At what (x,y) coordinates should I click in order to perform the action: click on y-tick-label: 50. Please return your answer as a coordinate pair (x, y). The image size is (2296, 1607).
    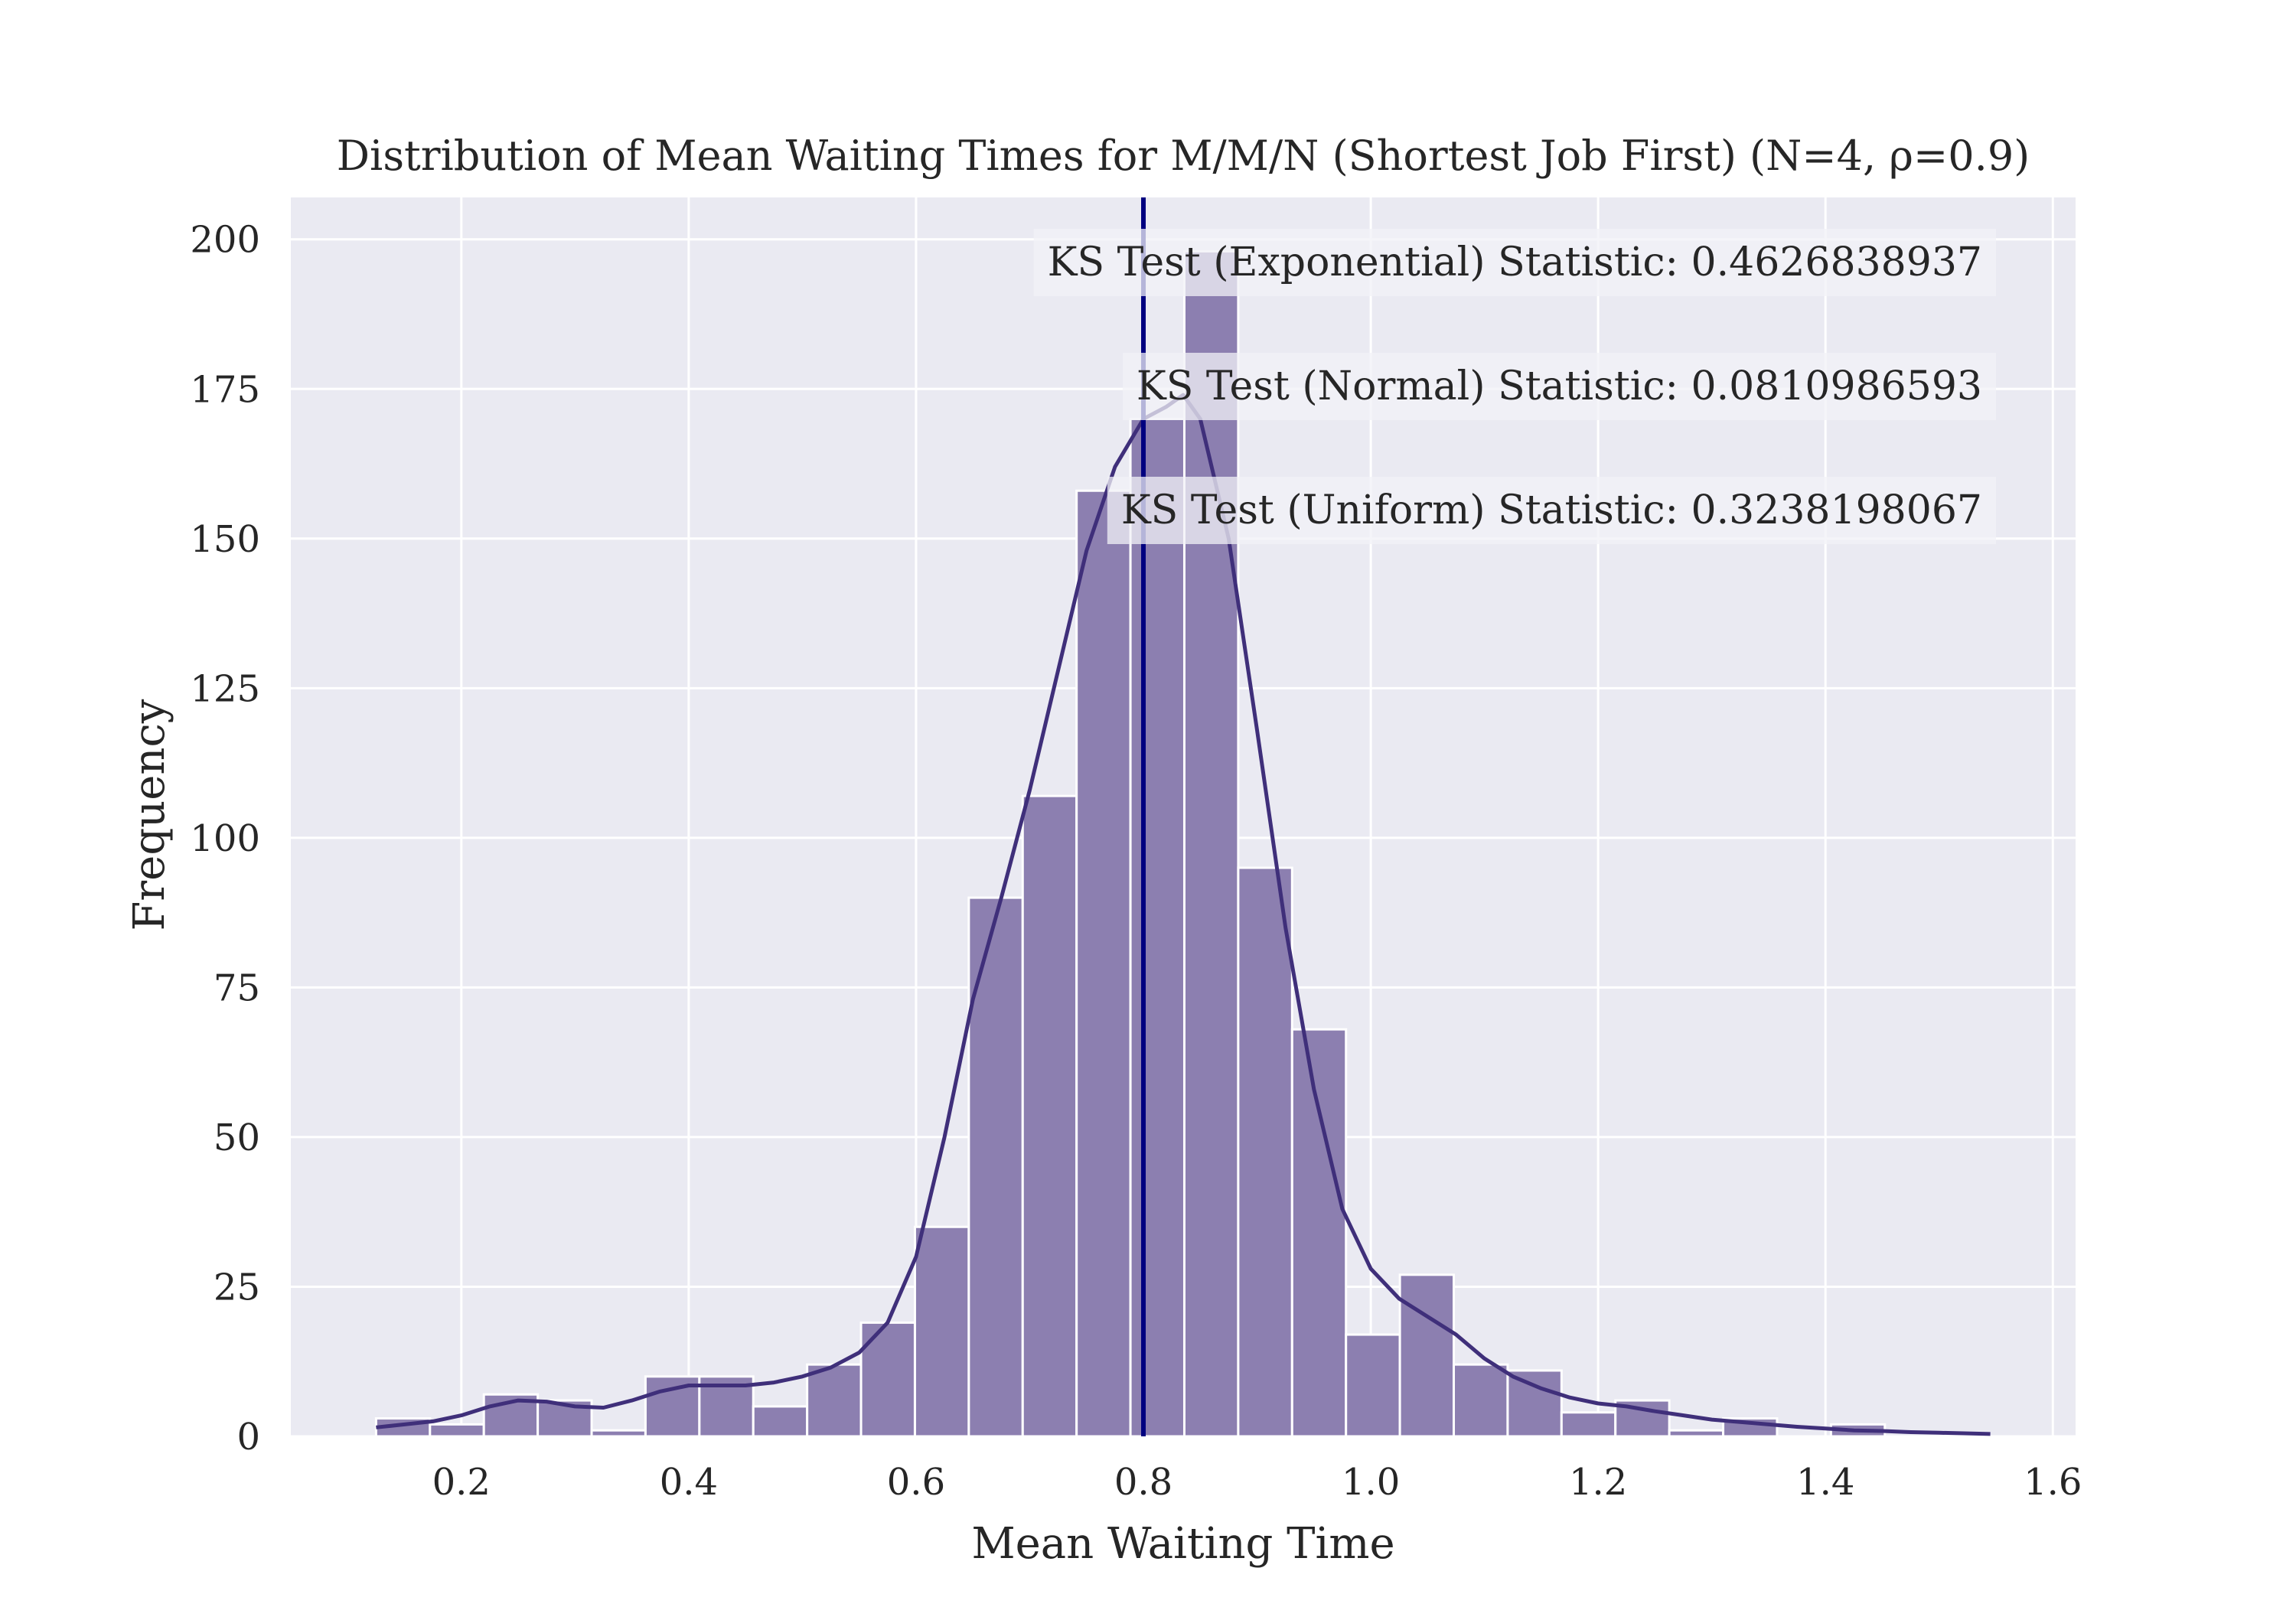
    Looking at the image, I should click on (237, 1137).